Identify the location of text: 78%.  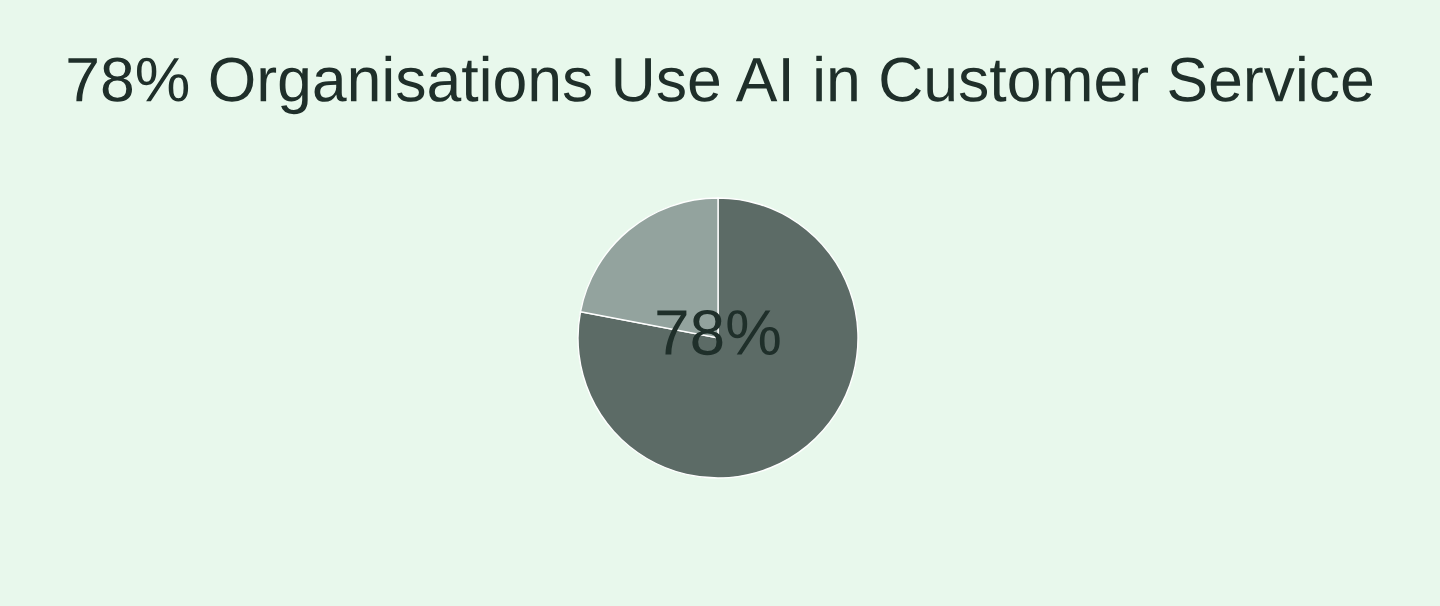
(718, 332).